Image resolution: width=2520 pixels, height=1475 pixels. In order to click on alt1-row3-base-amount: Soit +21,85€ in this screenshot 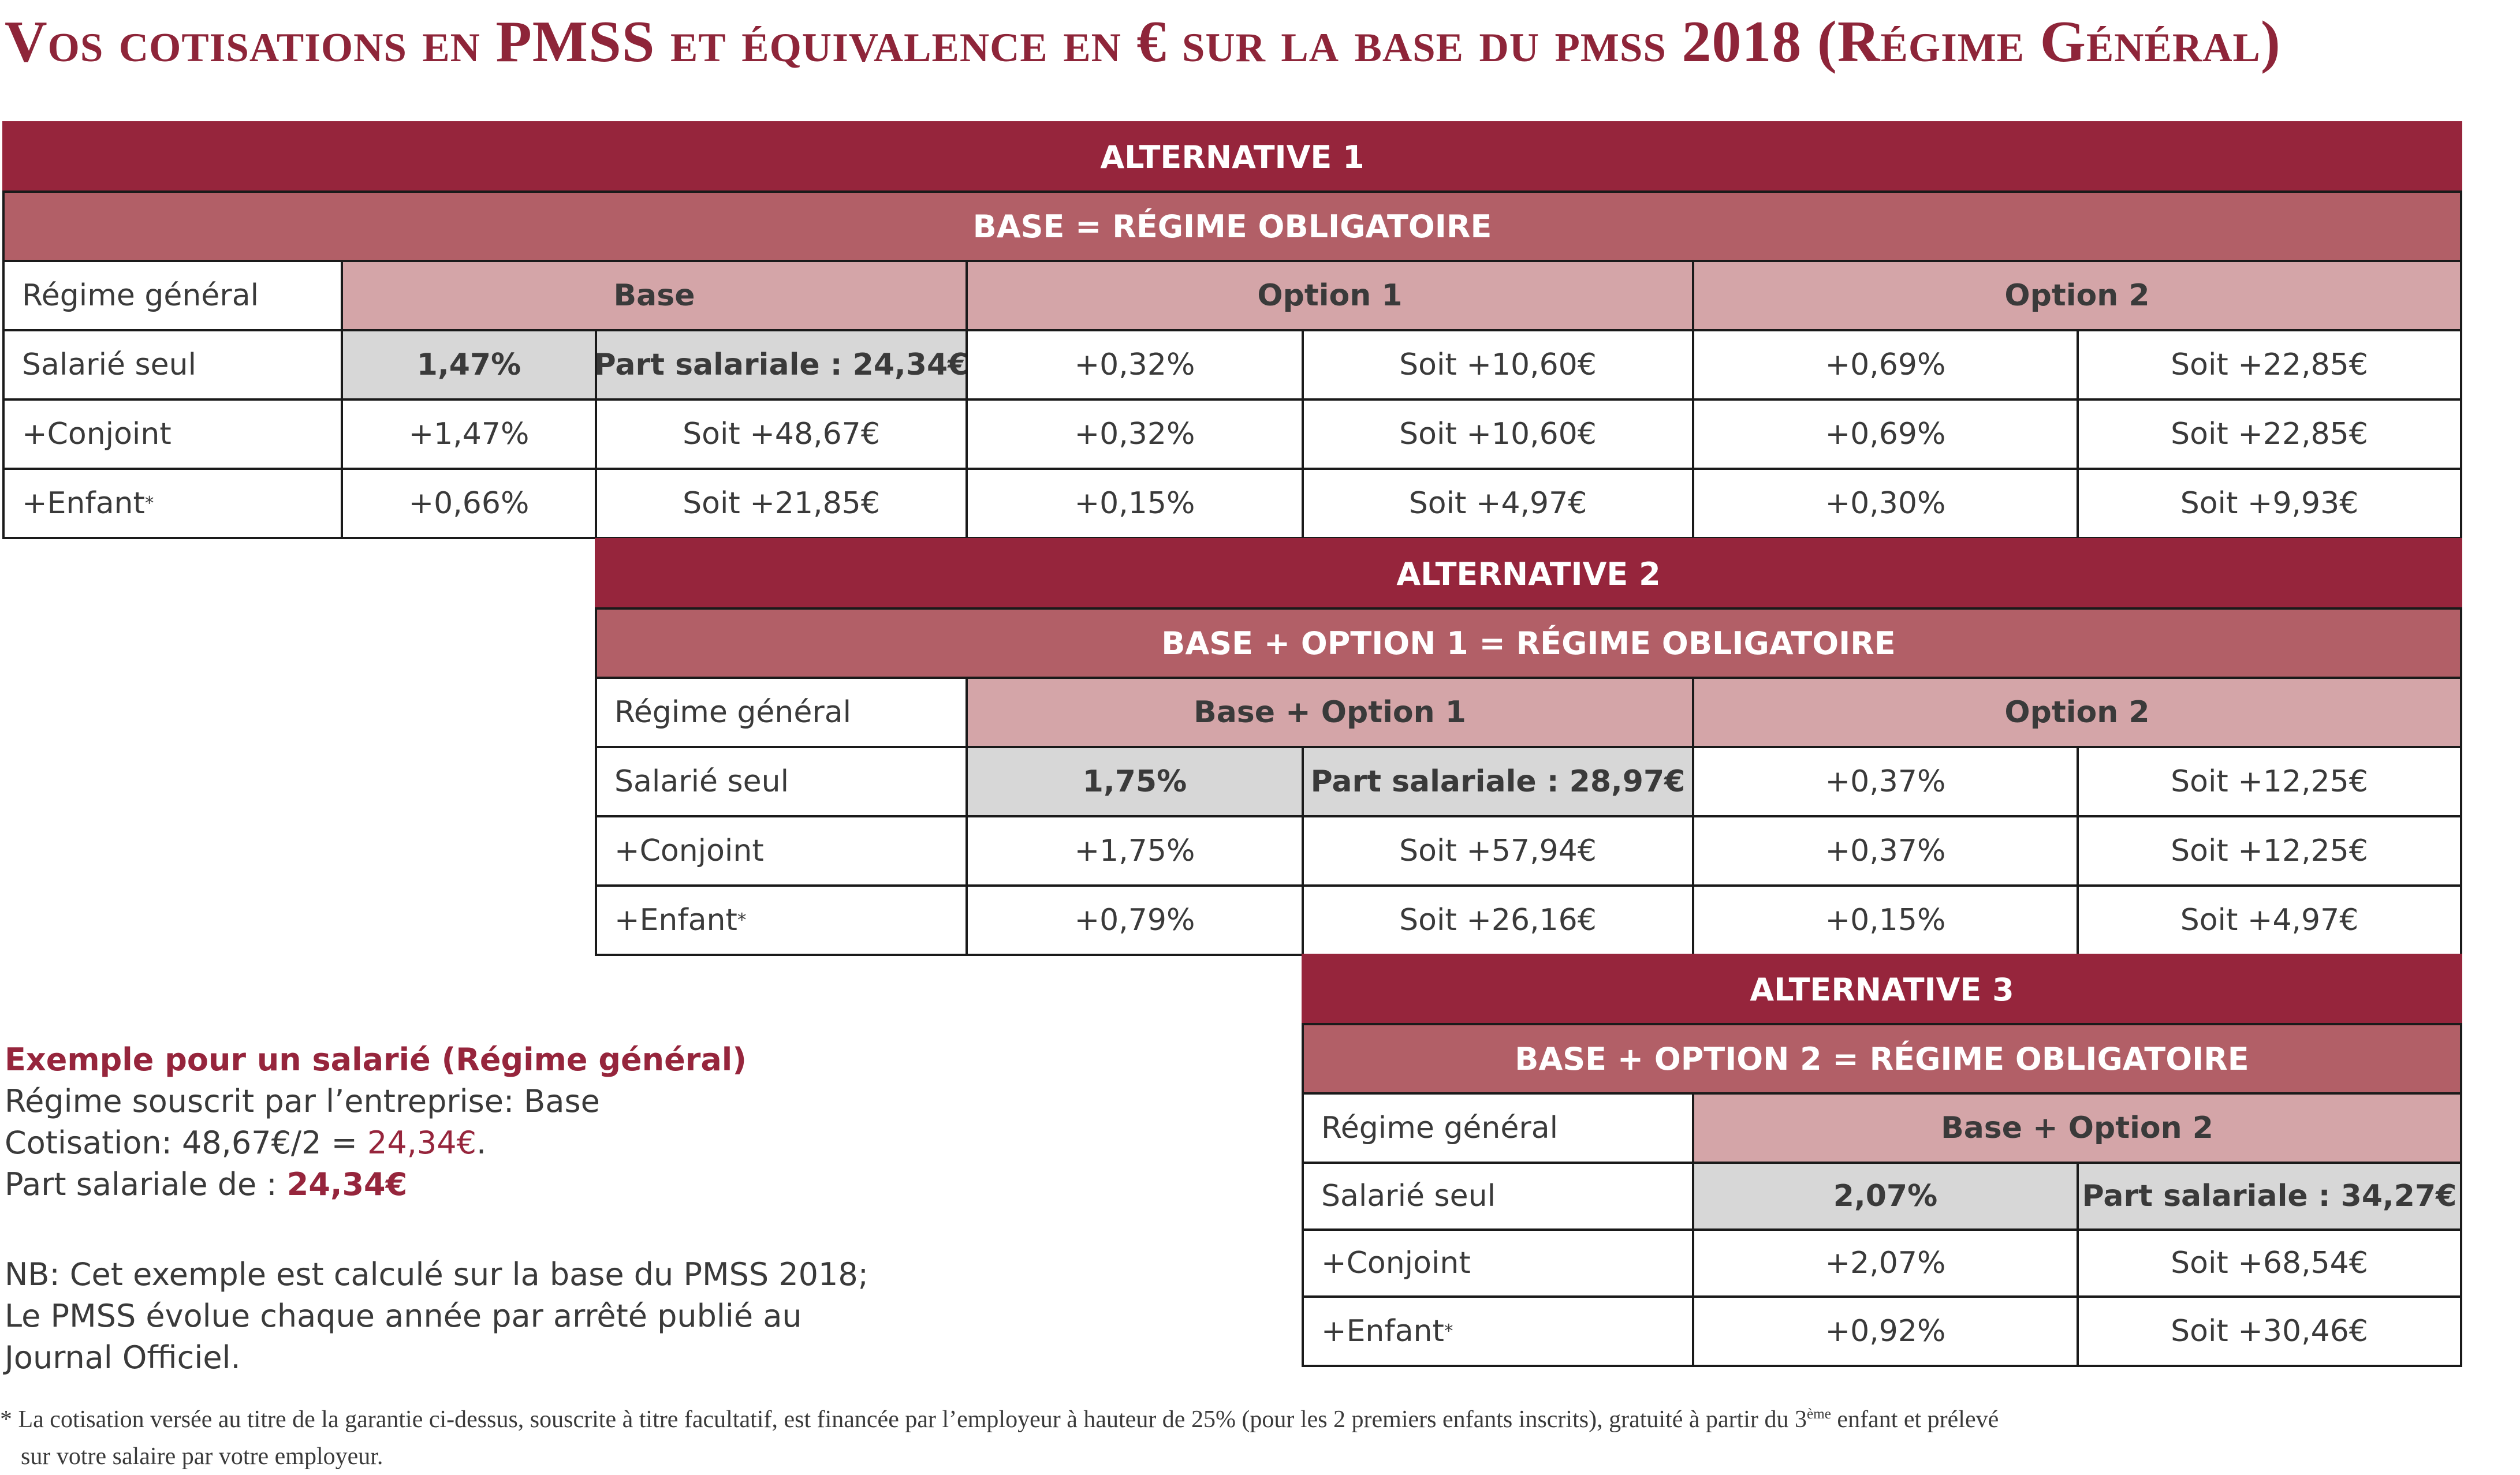, I will do `click(782, 503)`.